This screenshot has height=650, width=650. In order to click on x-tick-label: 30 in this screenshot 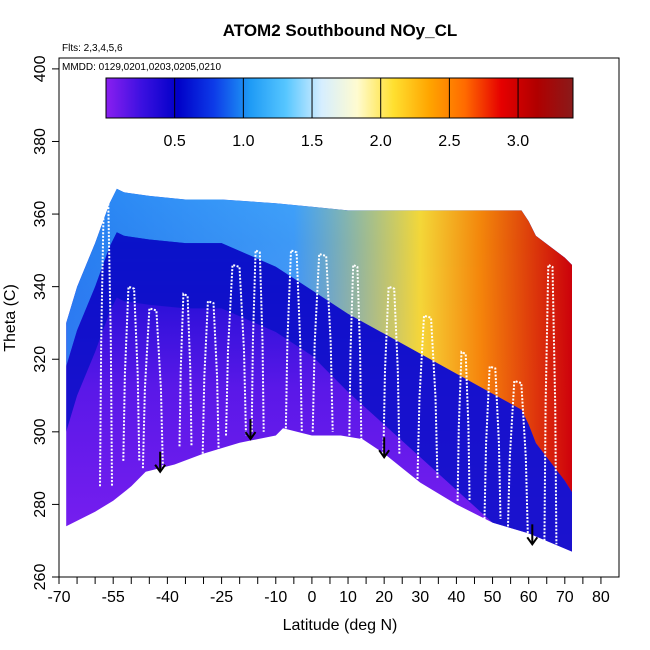, I will do `click(420, 597)`.